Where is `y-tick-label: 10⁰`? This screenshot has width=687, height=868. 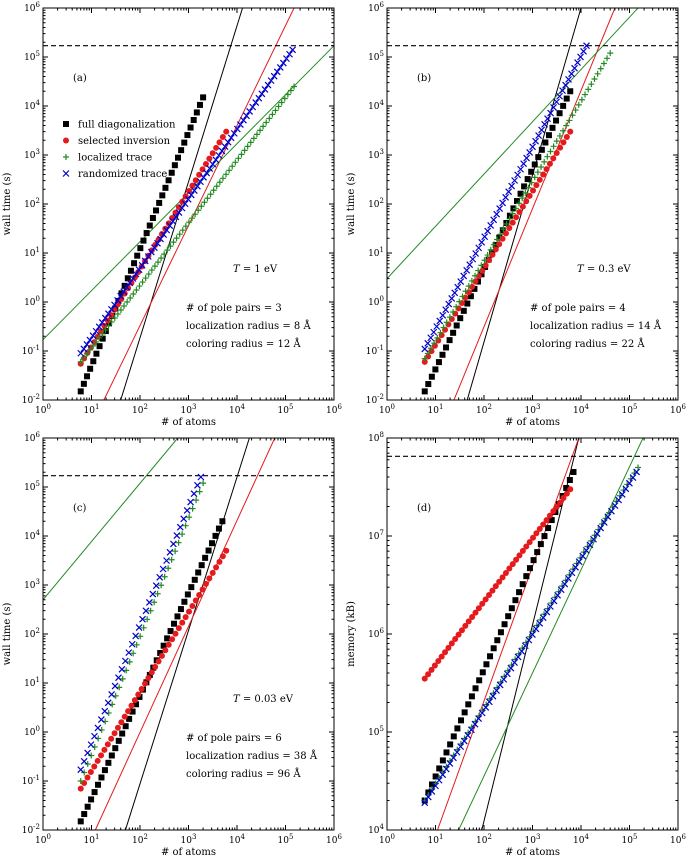 y-tick-label: 10⁰ is located at coordinates (32, 731).